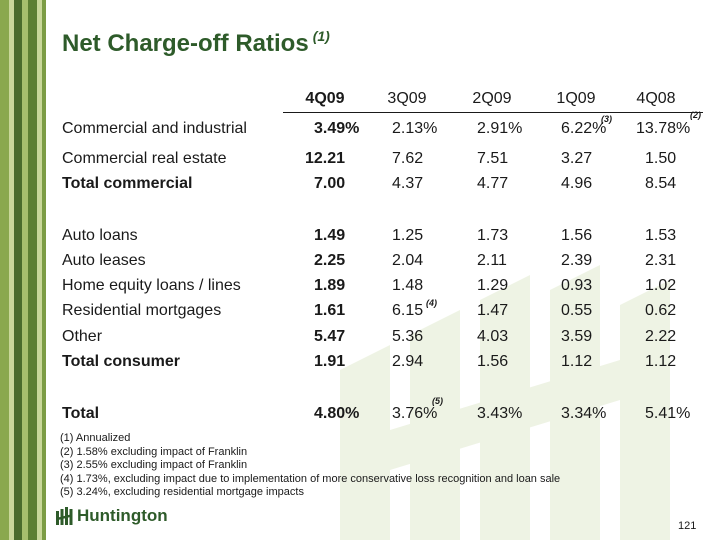  What do you see at coordinates (668, 413) in the screenshot?
I see `cell: 5.41%` at bounding box center [668, 413].